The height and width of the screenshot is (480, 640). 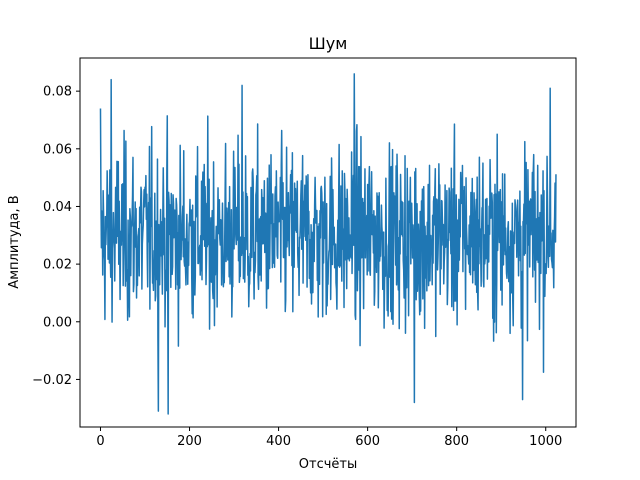 What do you see at coordinates (57, 92) in the screenshot?
I see `y-tick-label: 0.08` at bounding box center [57, 92].